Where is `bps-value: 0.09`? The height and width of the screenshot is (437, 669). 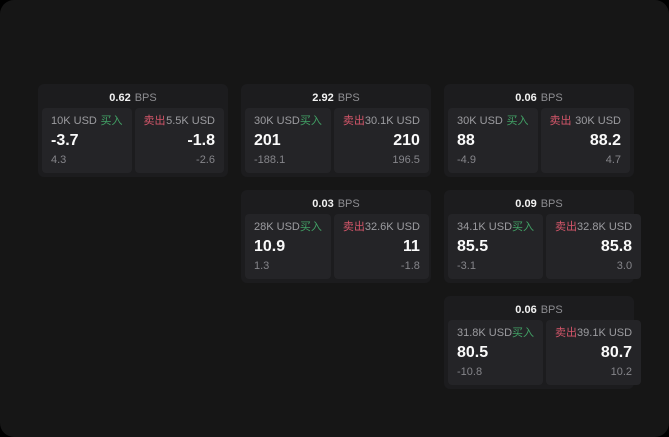
bps-value: 0.09 is located at coordinates (526, 204).